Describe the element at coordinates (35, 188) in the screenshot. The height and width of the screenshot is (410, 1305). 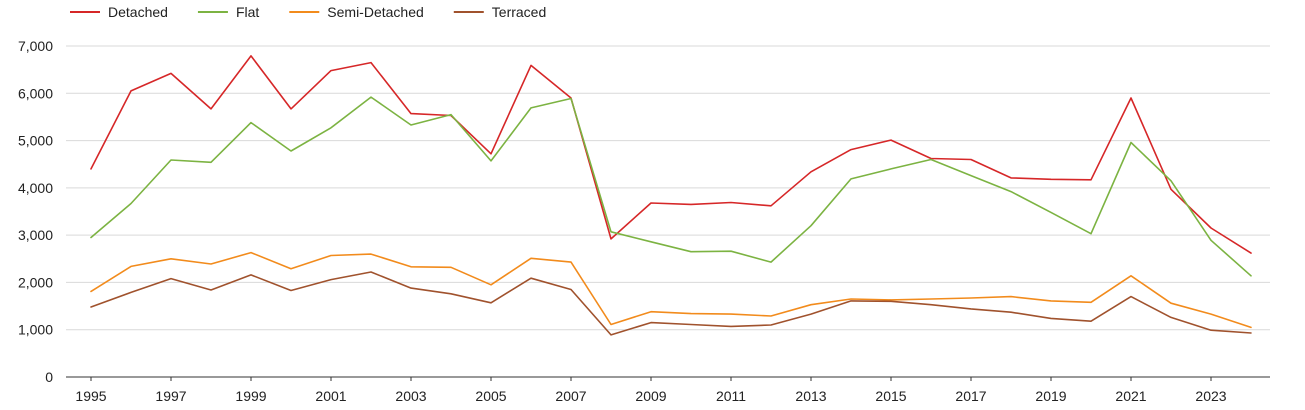
I see `y-tick-label: 4,000` at that location.